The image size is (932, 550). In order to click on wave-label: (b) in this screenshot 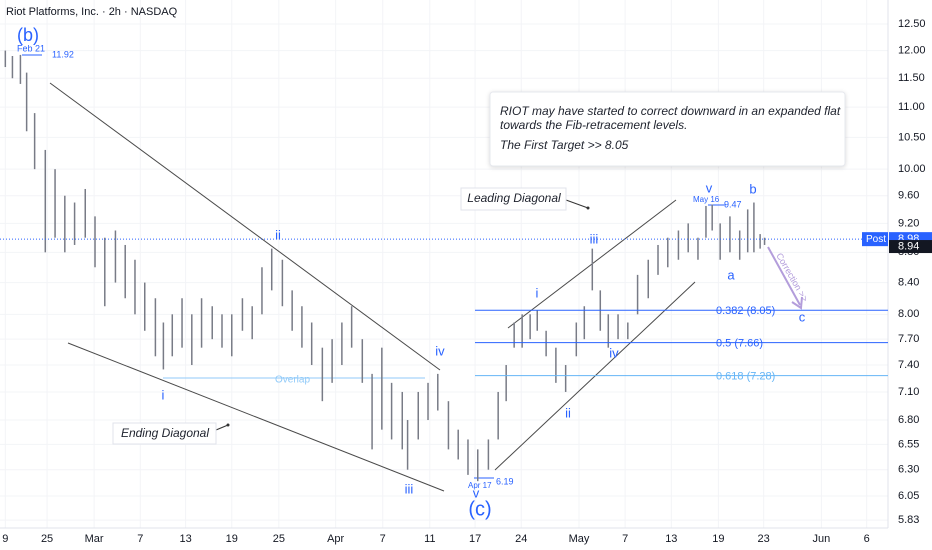, I will do `click(28, 35)`.